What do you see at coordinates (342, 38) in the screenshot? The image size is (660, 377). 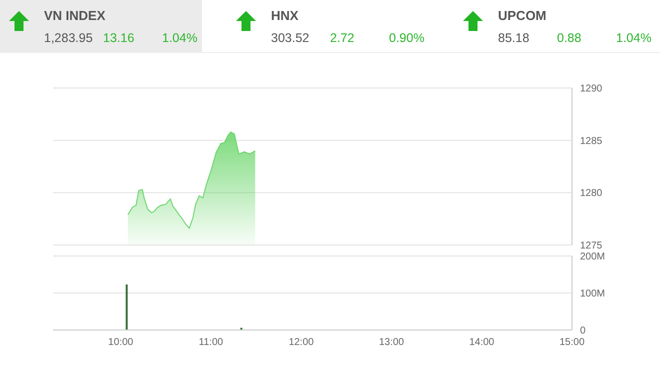 I see `text: 2.72` at bounding box center [342, 38].